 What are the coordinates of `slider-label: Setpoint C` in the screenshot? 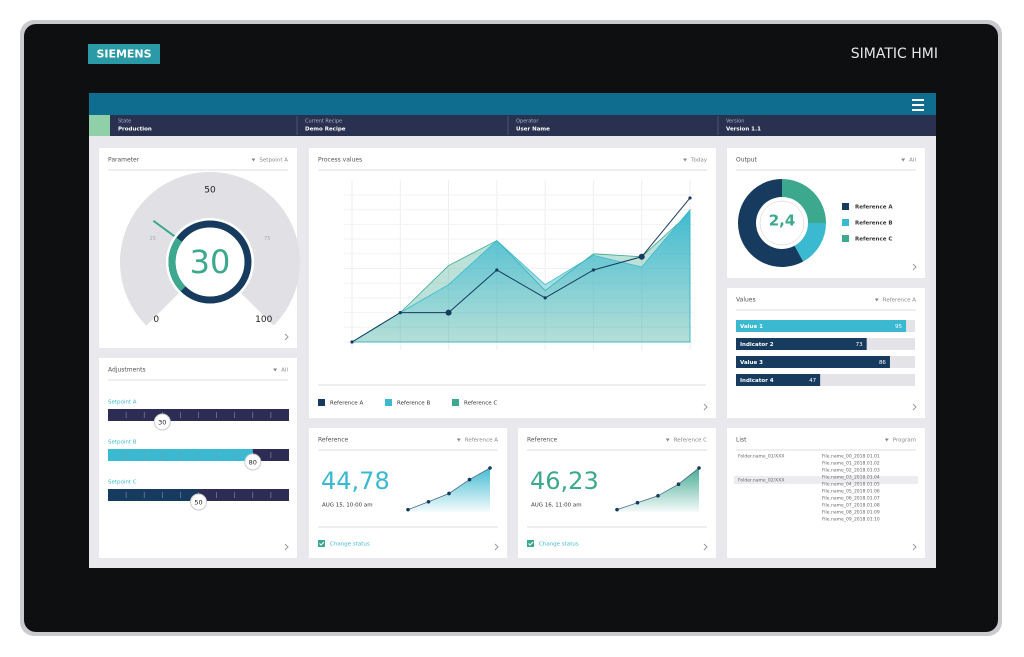 It's located at (122, 483).